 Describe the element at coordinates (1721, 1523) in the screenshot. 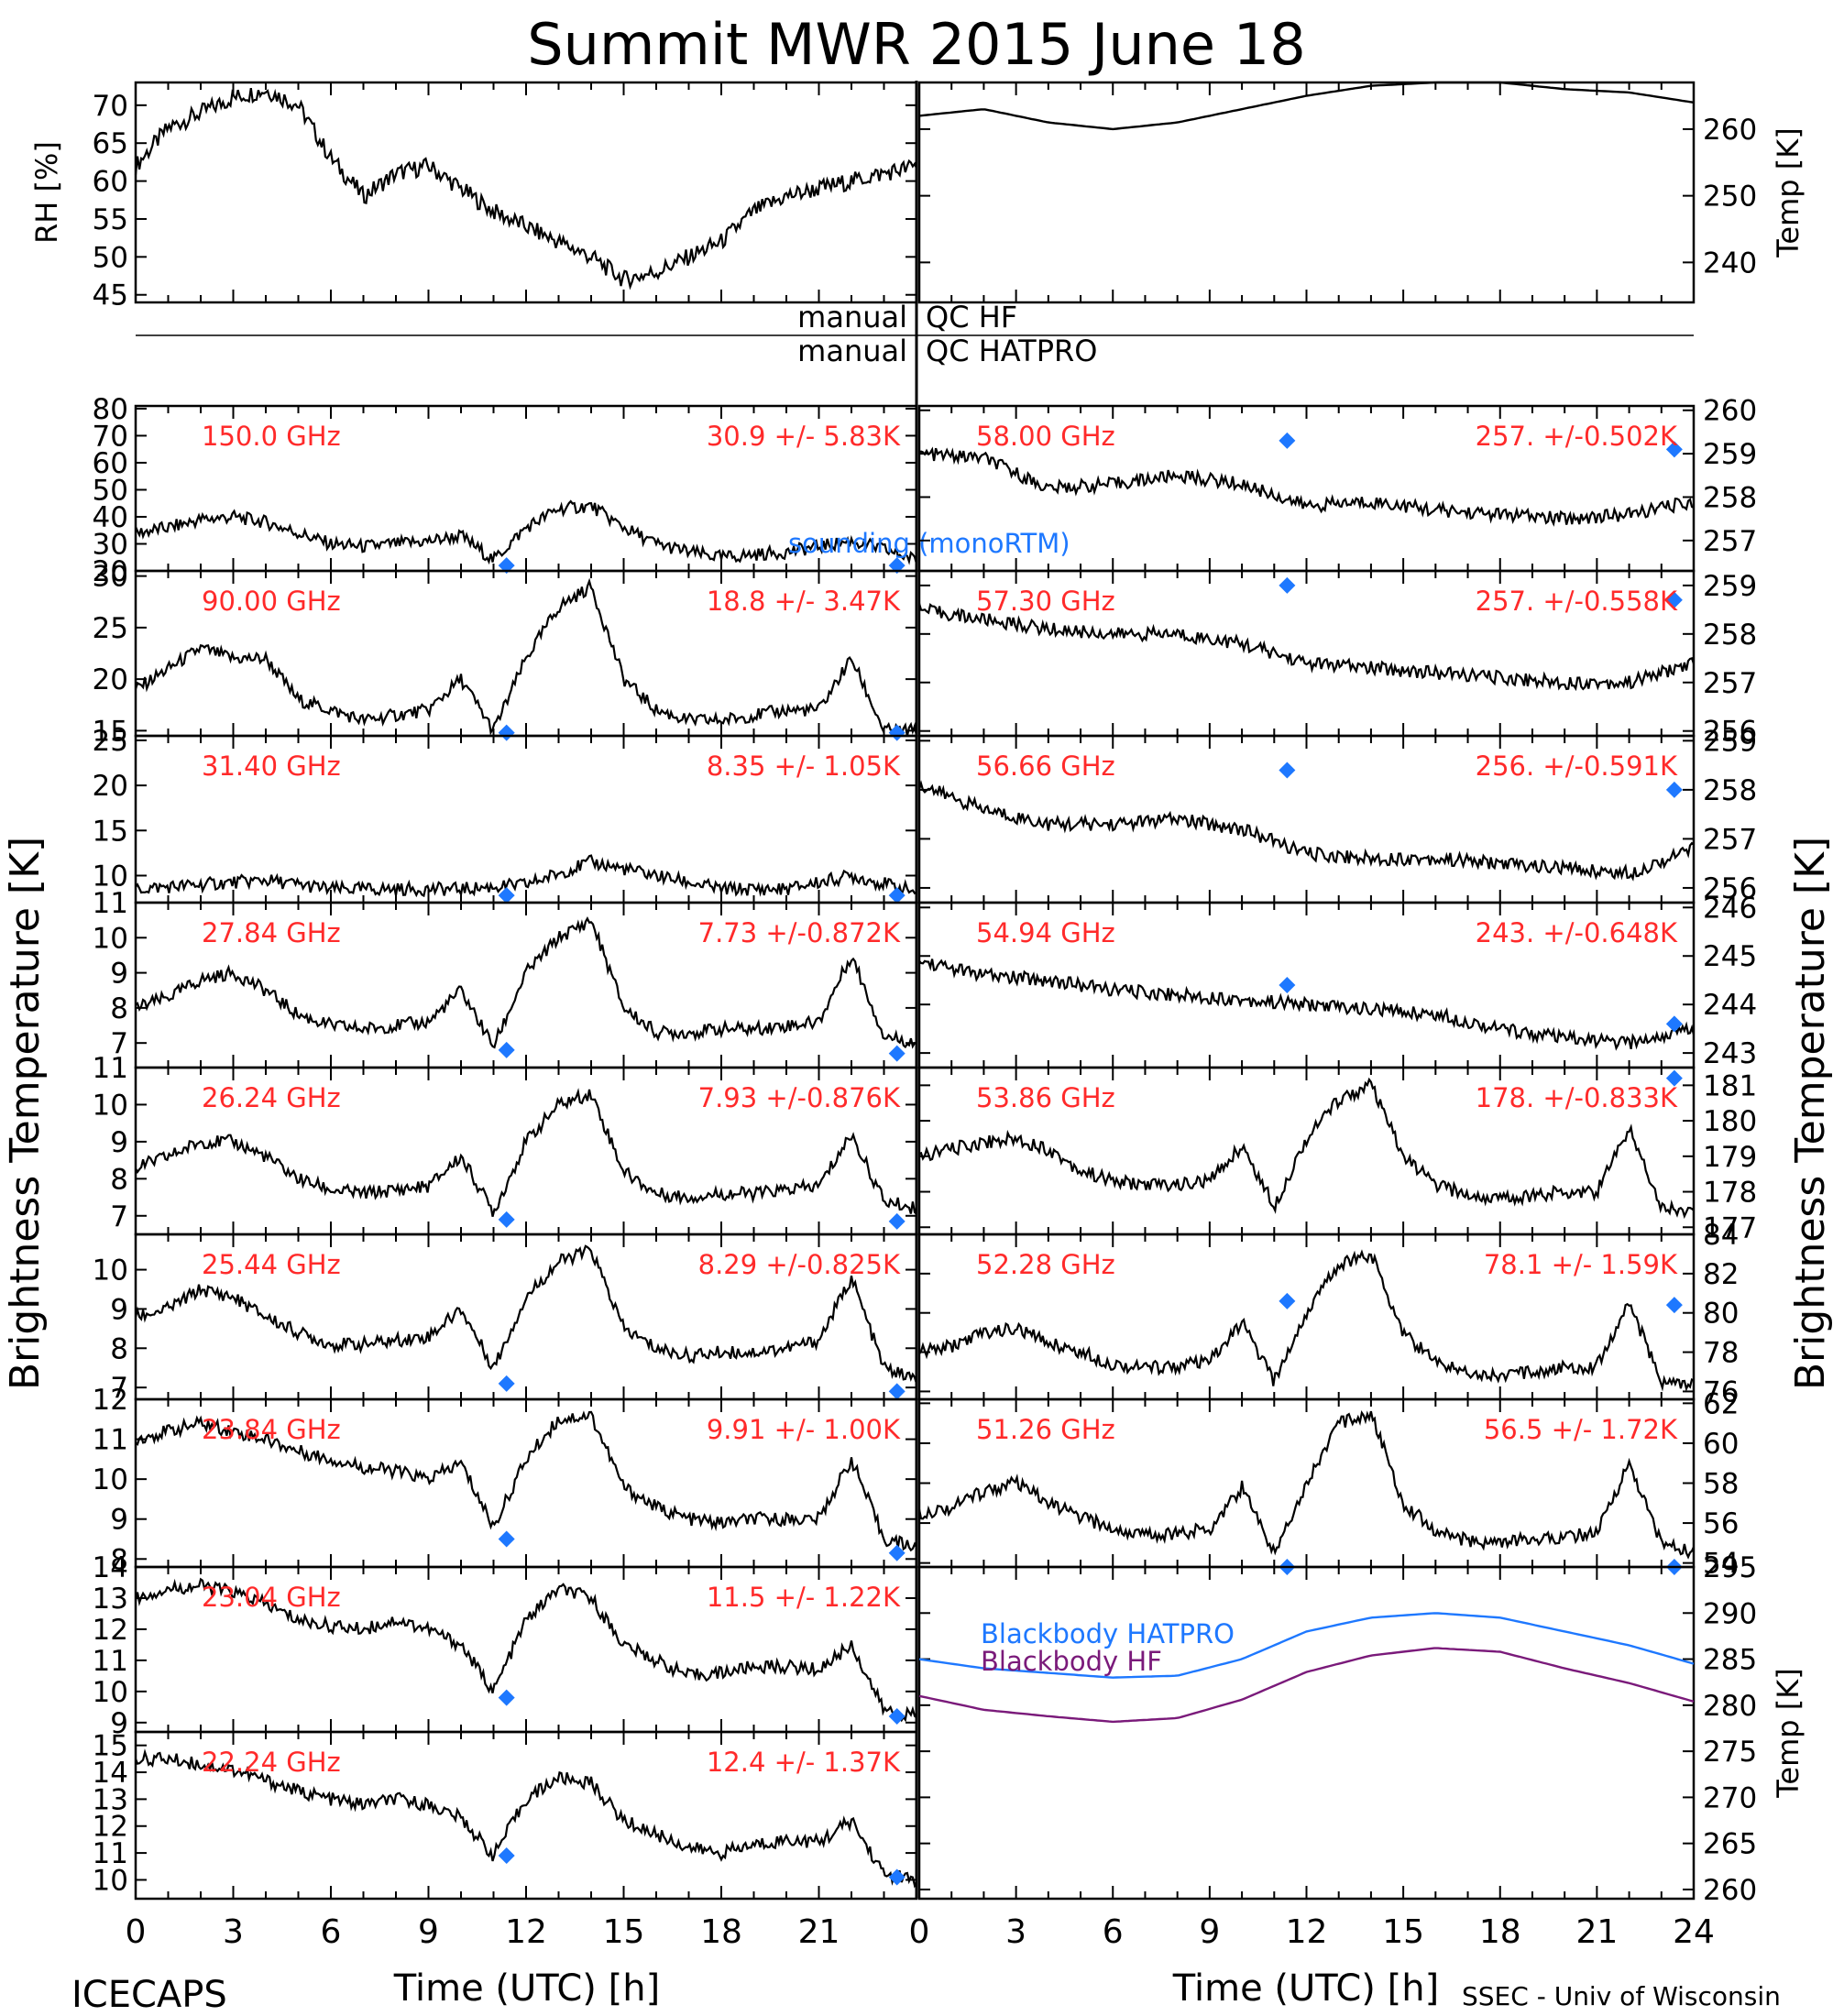

I see `y-tick-label: 56` at that location.